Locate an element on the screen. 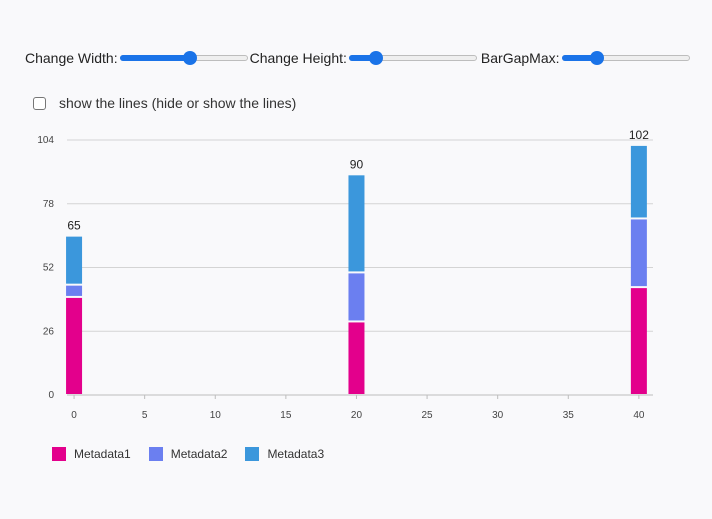  chart-legend: Metadata1 Metadata2 Metadata3 is located at coordinates (197, 454).